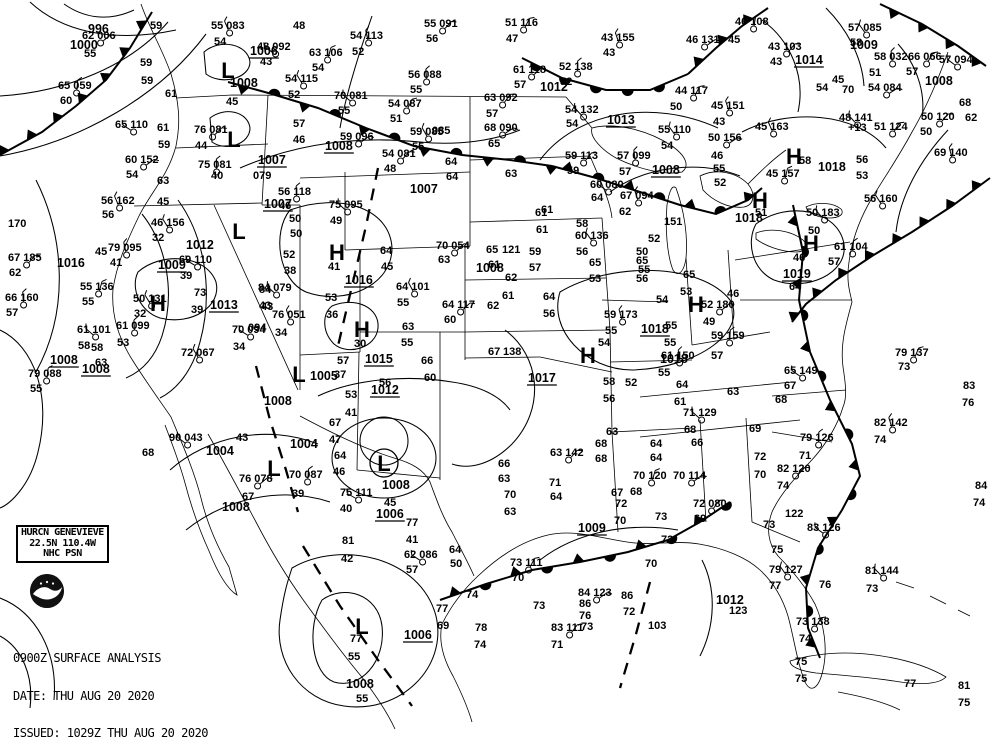 The height and width of the screenshot is (743, 992). What do you see at coordinates (299, 140) in the screenshot?
I see `station-plot-value: 46` at bounding box center [299, 140].